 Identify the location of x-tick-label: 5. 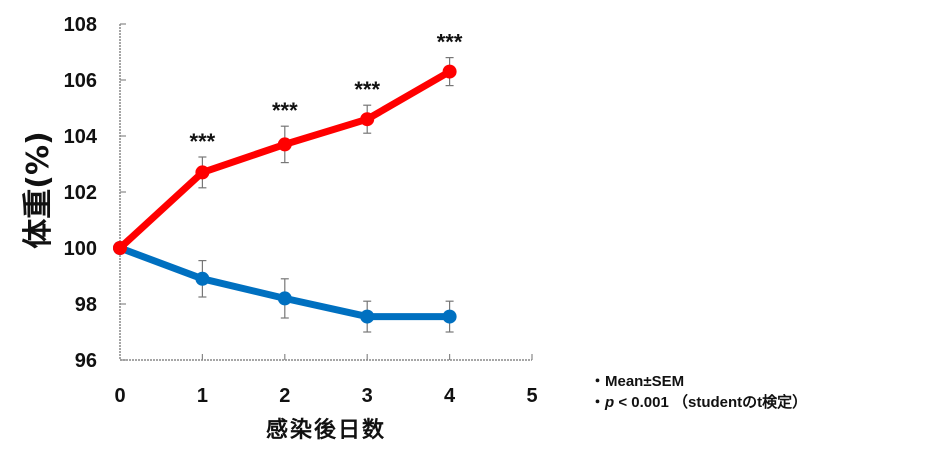
(531, 396).